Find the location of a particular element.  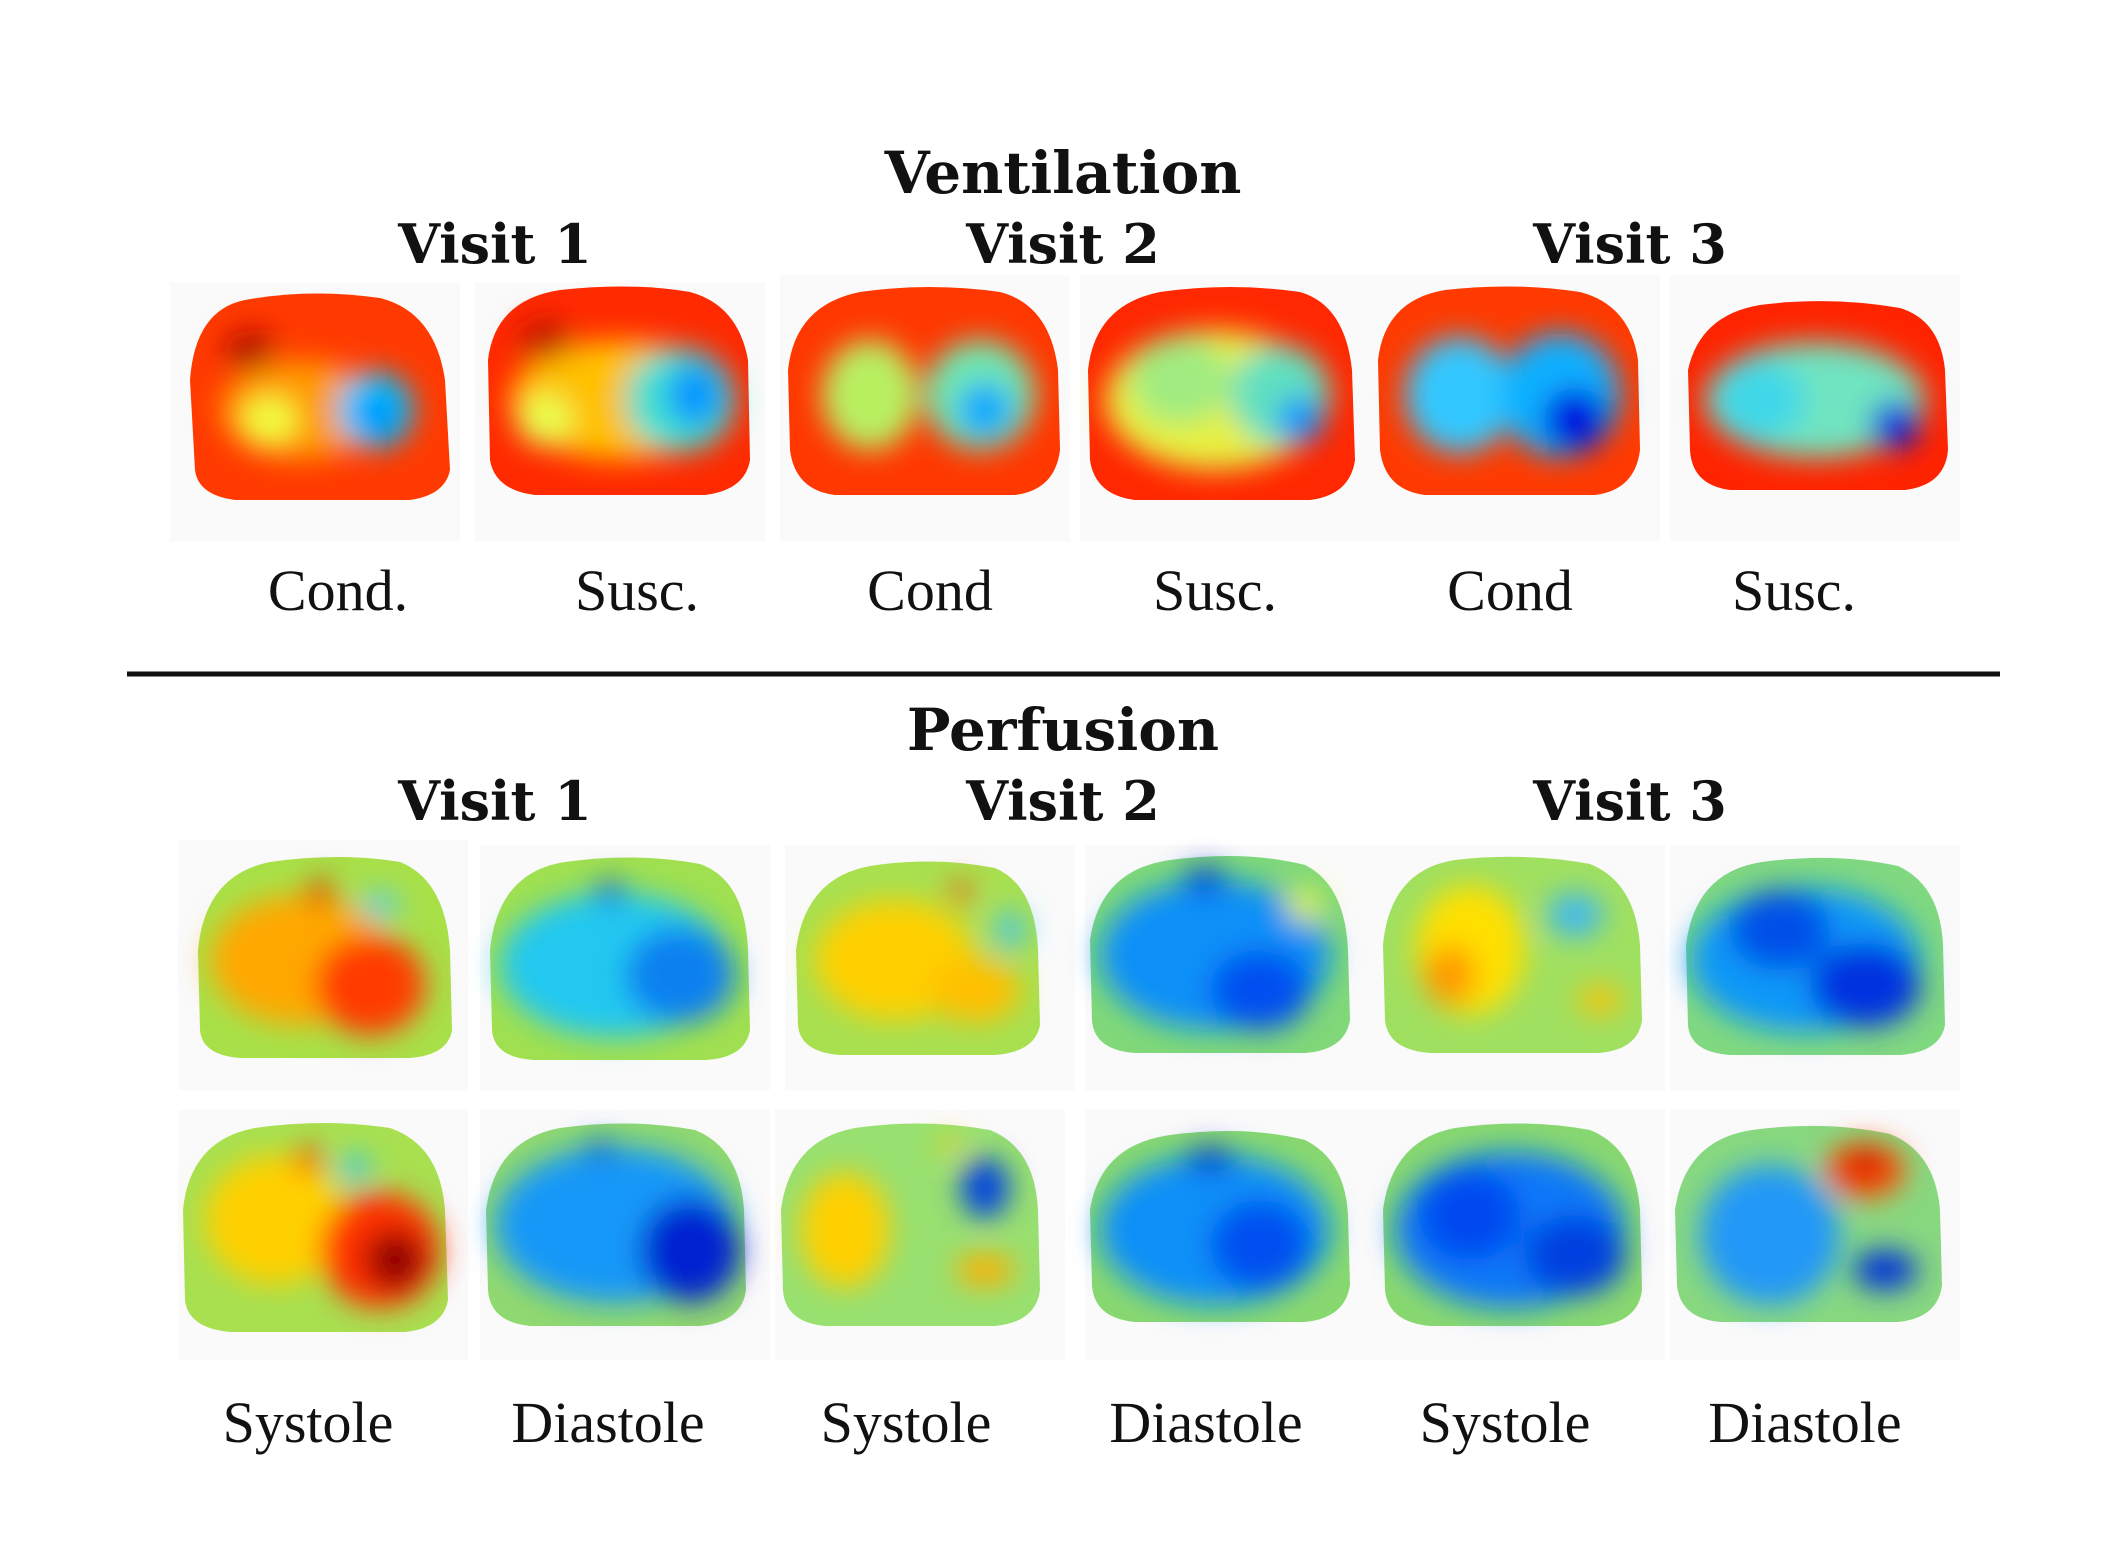

ventilation-caption-3: Cond is located at coordinates (930, 590).